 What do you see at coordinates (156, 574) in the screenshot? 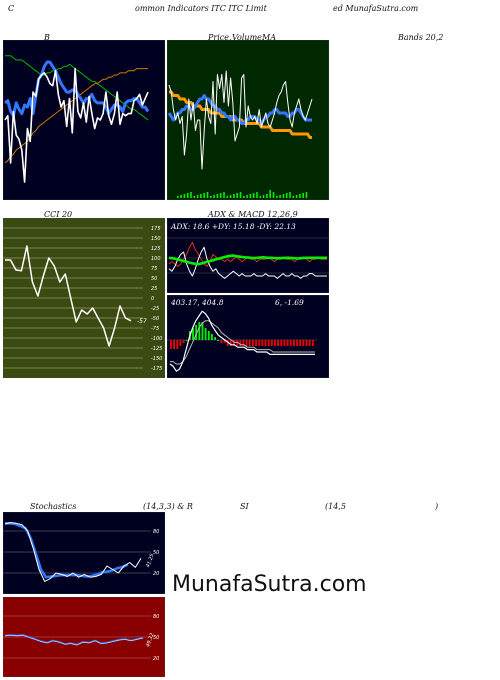
I see `stoch-tick-label: 20` at bounding box center [156, 574].